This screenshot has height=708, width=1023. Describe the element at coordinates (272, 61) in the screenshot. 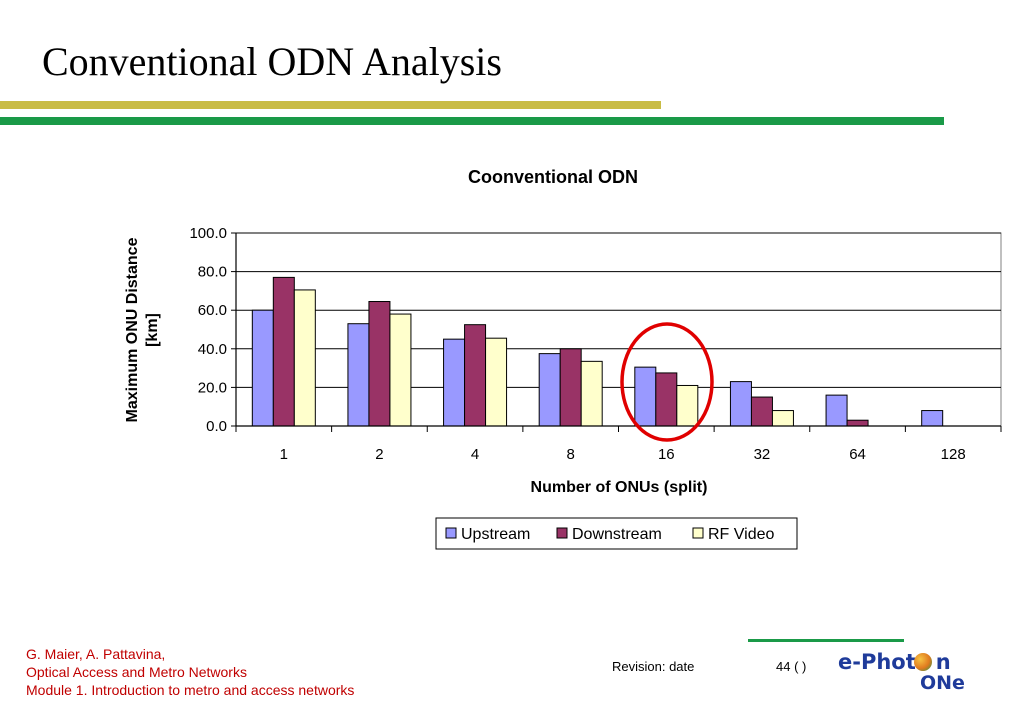

I see `slide-title: Conventional ODN Analysis` at that location.